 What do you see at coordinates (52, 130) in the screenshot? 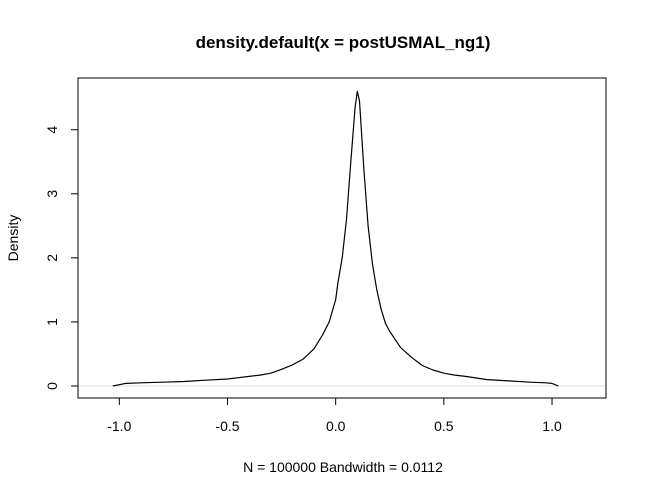
I see `y-tick-label: 4` at bounding box center [52, 130].